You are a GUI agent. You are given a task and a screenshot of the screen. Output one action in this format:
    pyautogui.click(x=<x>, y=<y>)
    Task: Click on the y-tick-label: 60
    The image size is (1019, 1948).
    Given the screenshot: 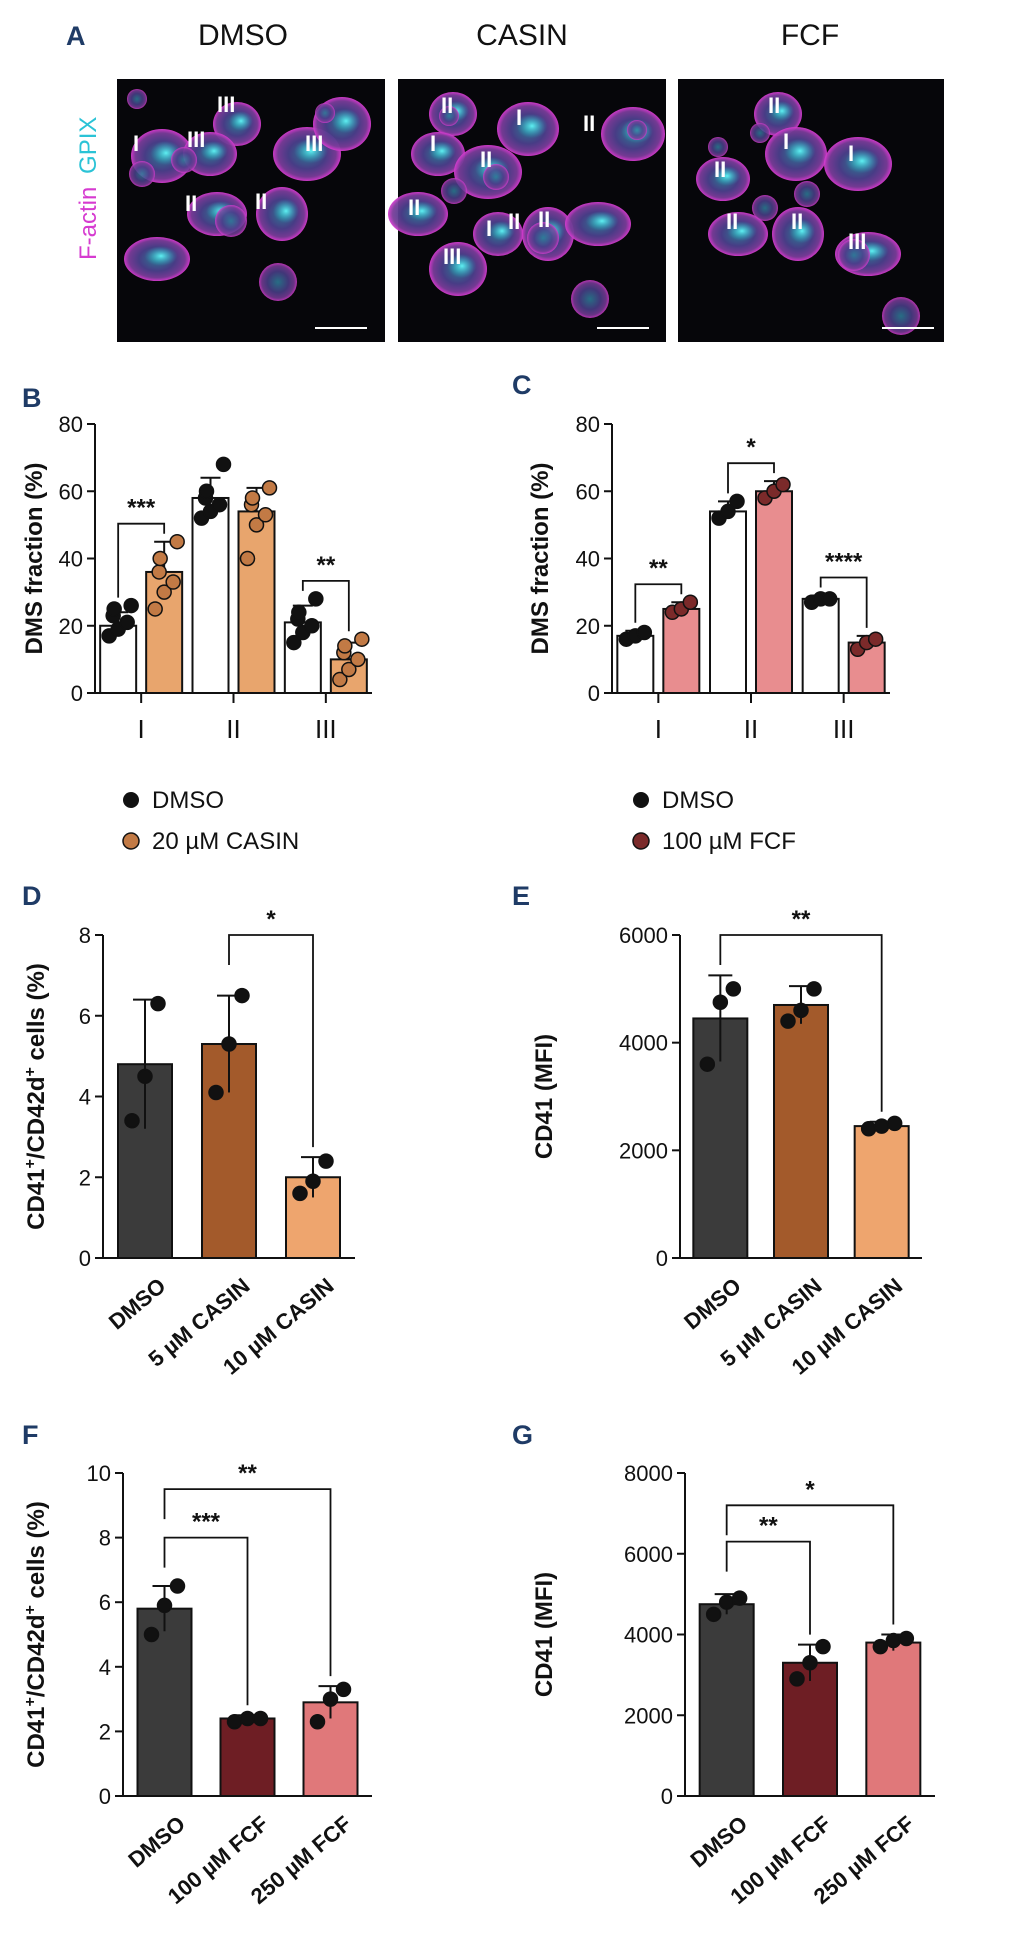 What is the action you would take?
    pyautogui.click(x=71, y=491)
    